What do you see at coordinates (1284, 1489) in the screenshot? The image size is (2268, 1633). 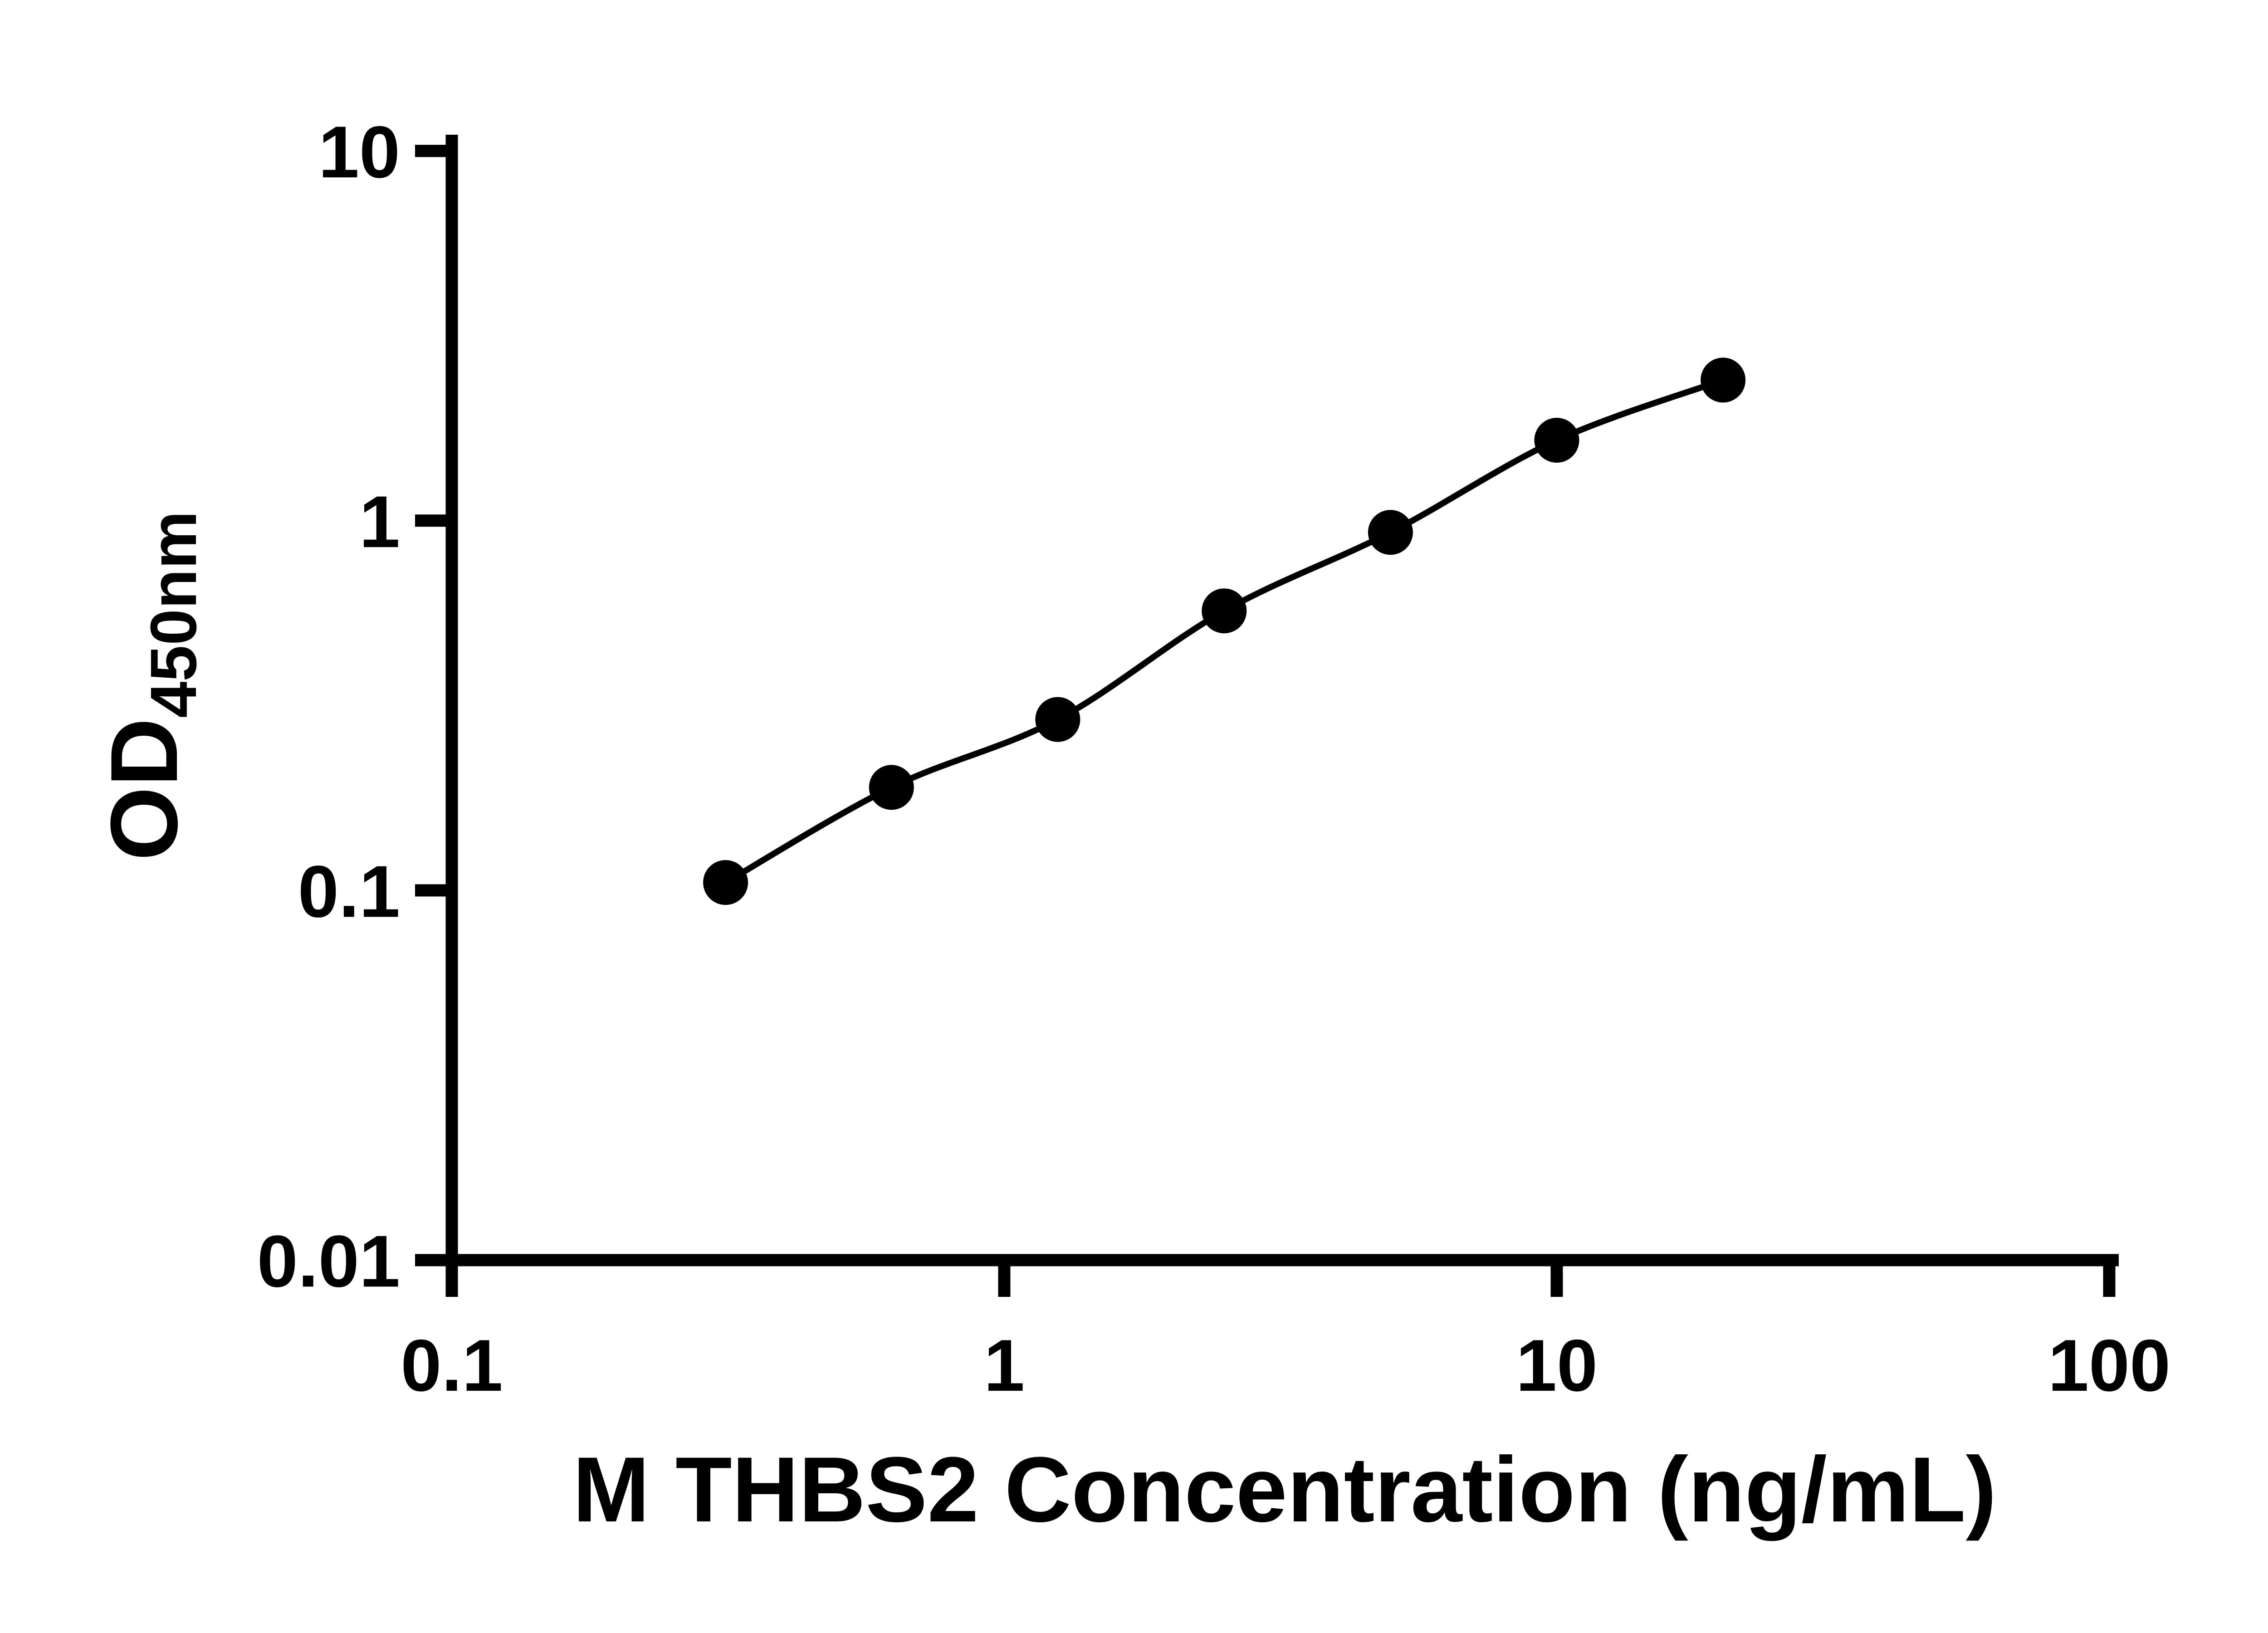 I see `x-axis-title: M THBS2 Concentration (ng/mL)` at bounding box center [1284, 1489].